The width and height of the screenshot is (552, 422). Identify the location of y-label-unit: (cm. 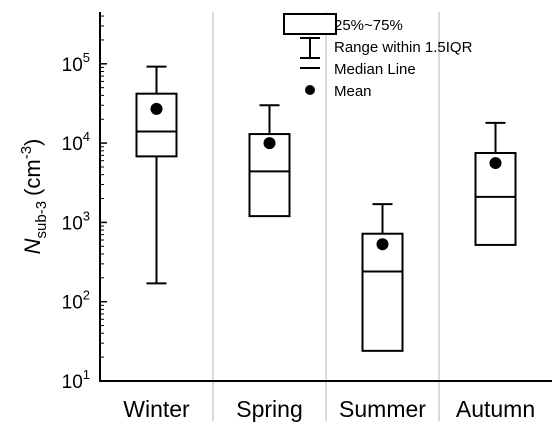
(32, 177).